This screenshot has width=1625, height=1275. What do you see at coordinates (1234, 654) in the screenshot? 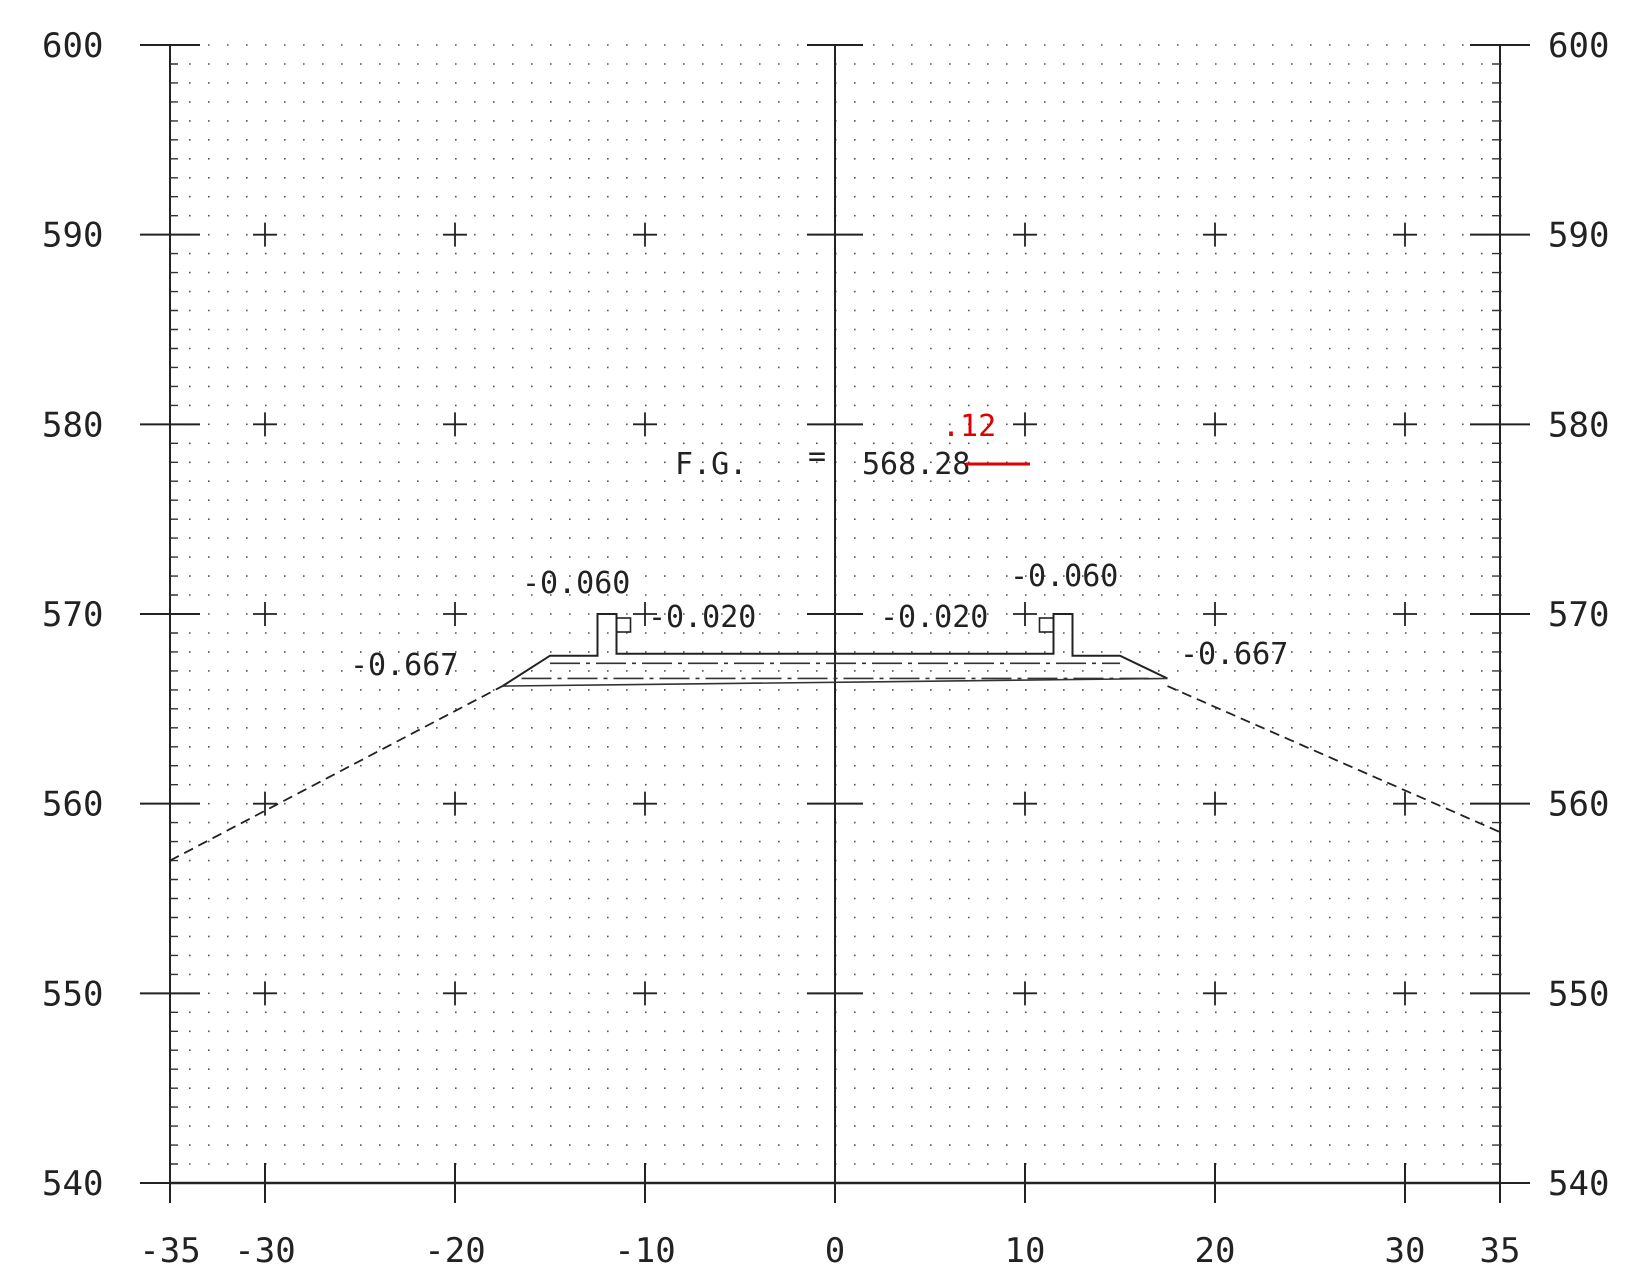
I see `annotation-right-slope: -0.667` at bounding box center [1234, 654].